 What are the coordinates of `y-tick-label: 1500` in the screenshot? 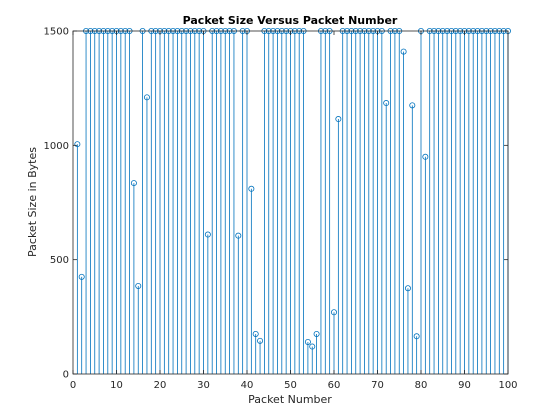 It's located at (56, 32).